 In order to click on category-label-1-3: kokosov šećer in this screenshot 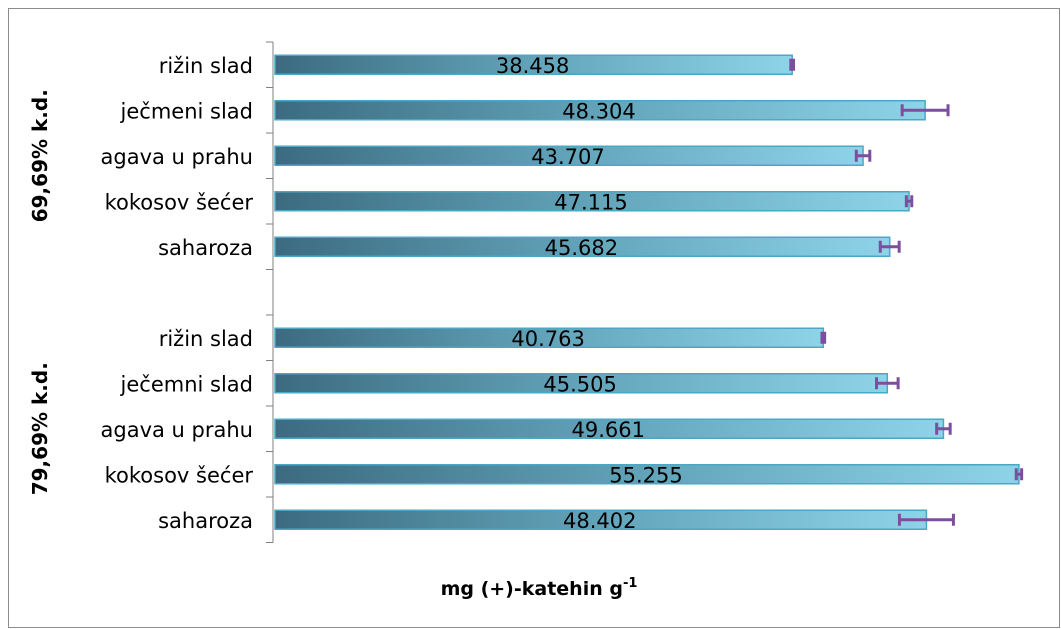, I will do `click(179, 475)`.